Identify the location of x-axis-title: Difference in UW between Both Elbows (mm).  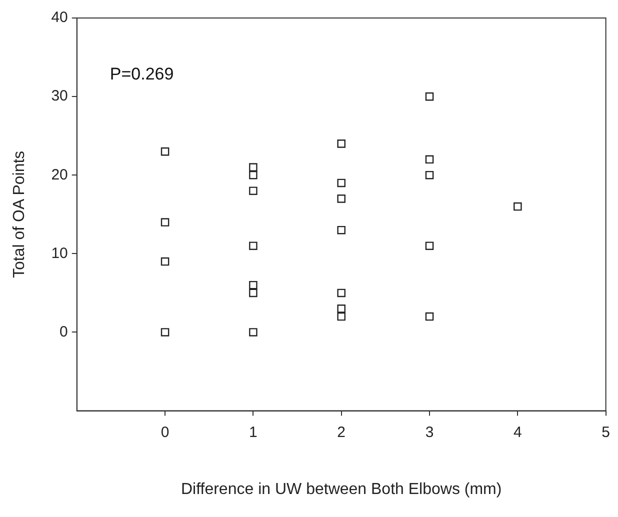
(341, 489).